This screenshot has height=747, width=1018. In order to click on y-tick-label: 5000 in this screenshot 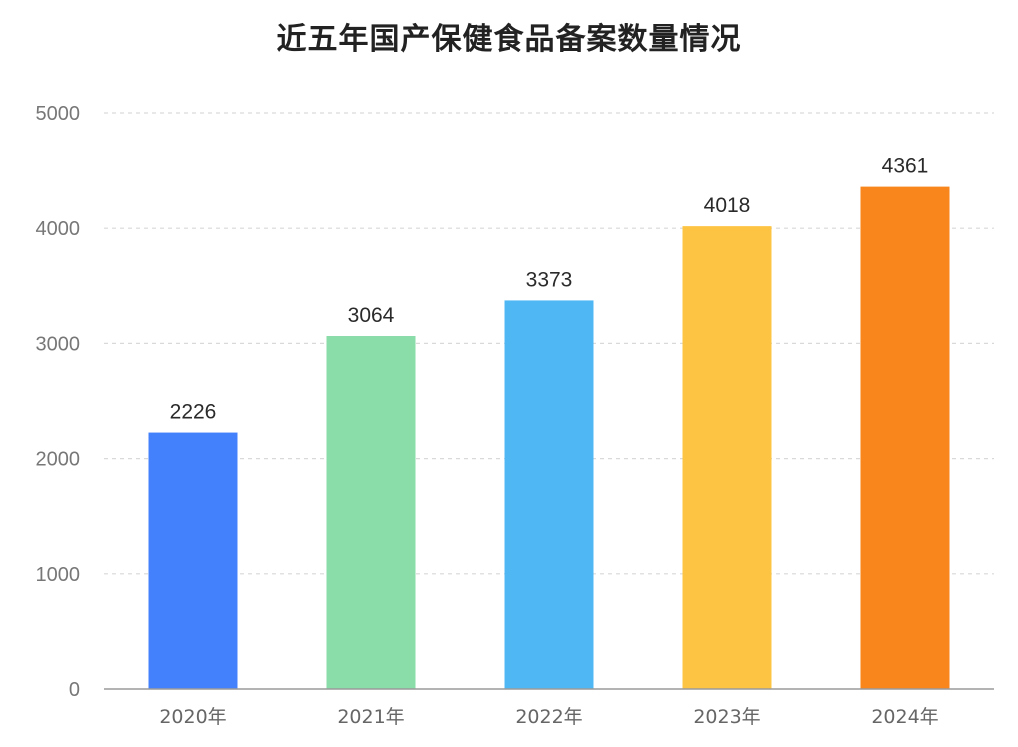, I will do `click(58, 114)`.